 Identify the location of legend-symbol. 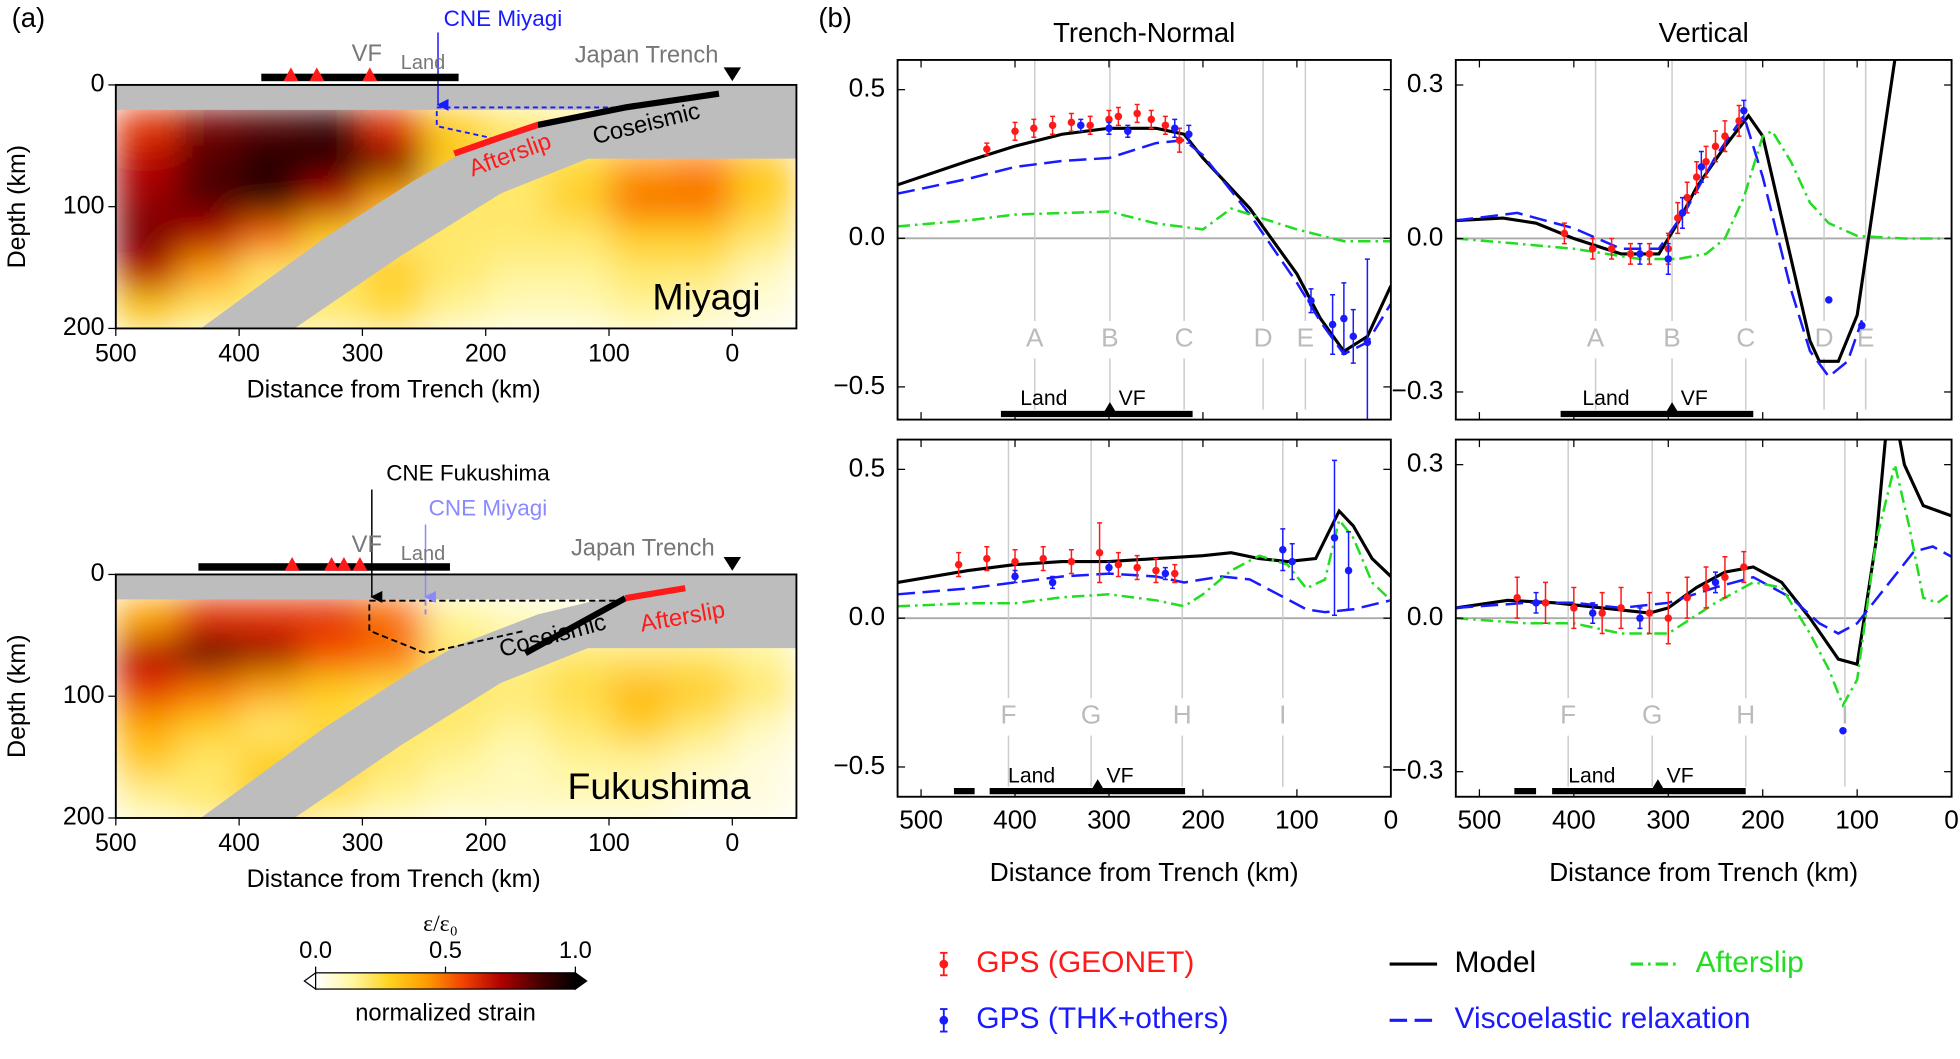
(944, 1020).